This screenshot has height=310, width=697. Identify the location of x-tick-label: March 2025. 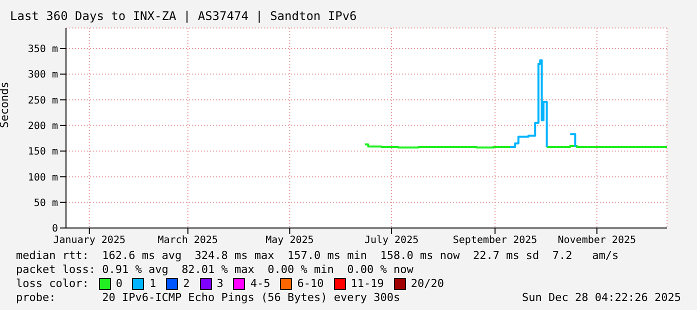
(188, 240).